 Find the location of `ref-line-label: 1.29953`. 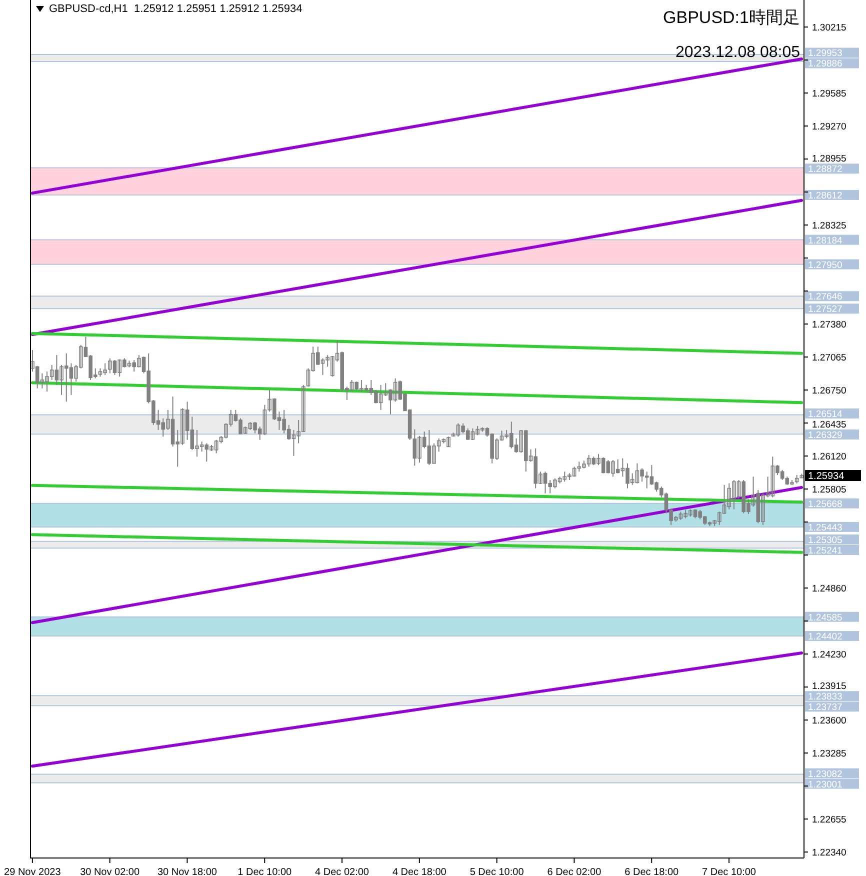

ref-line-label: 1.29953 is located at coordinates (825, 54).